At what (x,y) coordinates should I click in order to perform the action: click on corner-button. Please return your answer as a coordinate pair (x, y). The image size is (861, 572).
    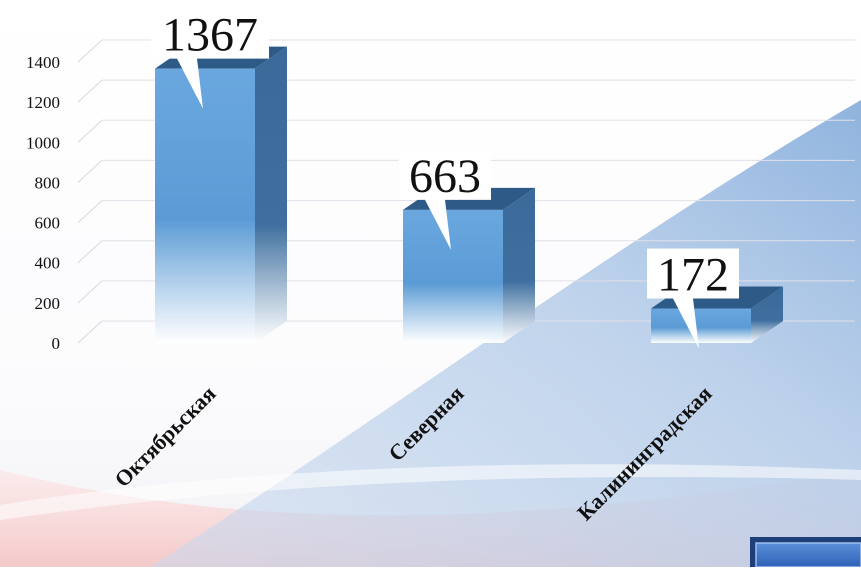
    Looking at the image, I should click on (805, 552).